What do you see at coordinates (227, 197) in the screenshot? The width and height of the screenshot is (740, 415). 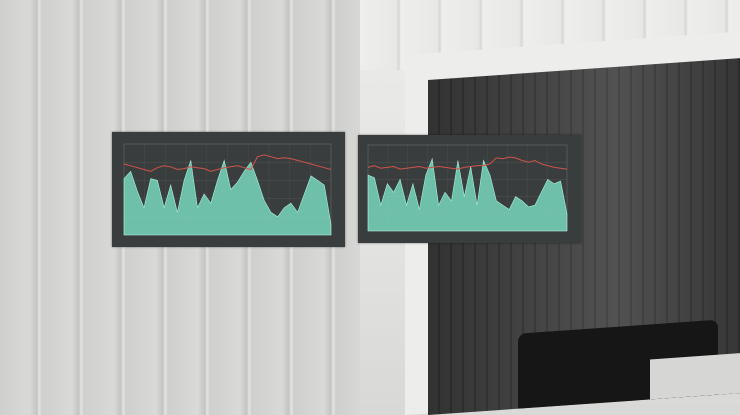 I see `area-series` at bounding box center [227, 197].